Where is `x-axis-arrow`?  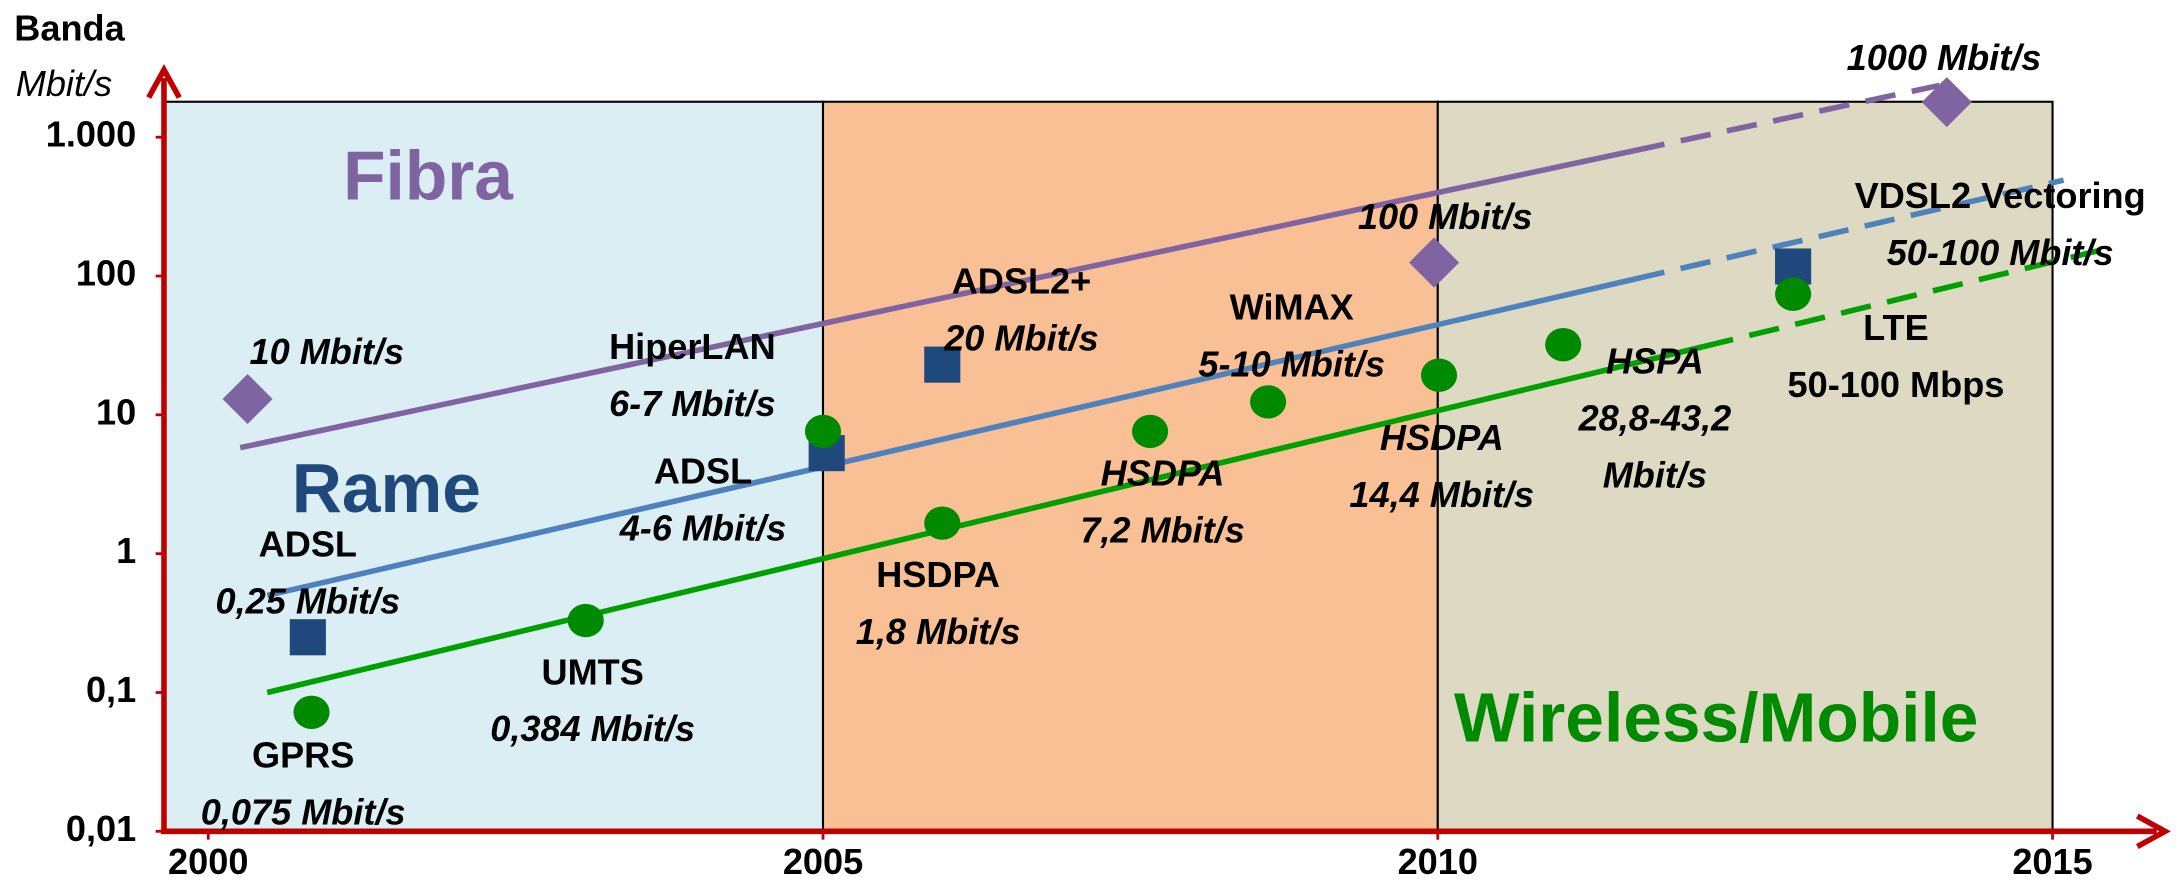
x-axis-arrow is located at coordinates (2153, 831).